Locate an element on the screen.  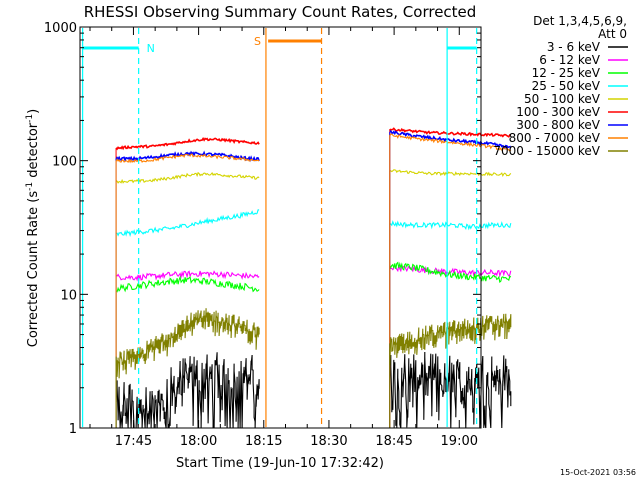
legend-header-line-2: Att 0 is located at coordinates (612, 34).